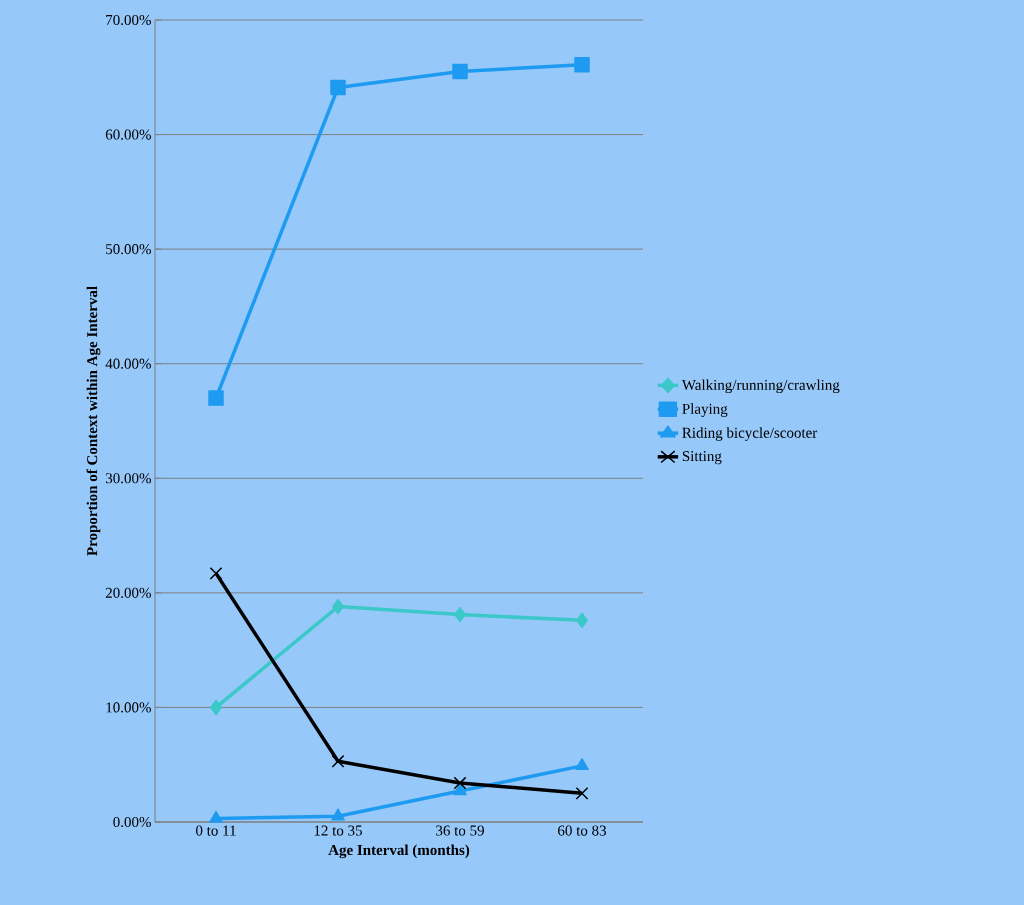 This screenshot has width=1024, height=905. What do you see at coordinates (128, 707) in the screenshot?
I see `y-tick-label: 10.00%` at bounding box center [128, 707].